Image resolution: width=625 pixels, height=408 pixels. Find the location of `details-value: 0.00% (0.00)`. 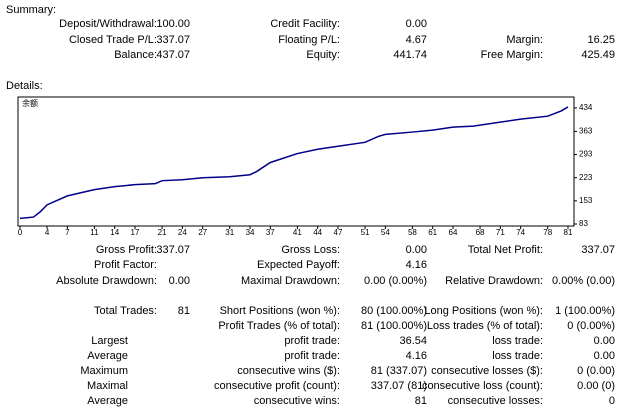

details-value: 0.00% (0.00) is located at coordinates (583, 281).